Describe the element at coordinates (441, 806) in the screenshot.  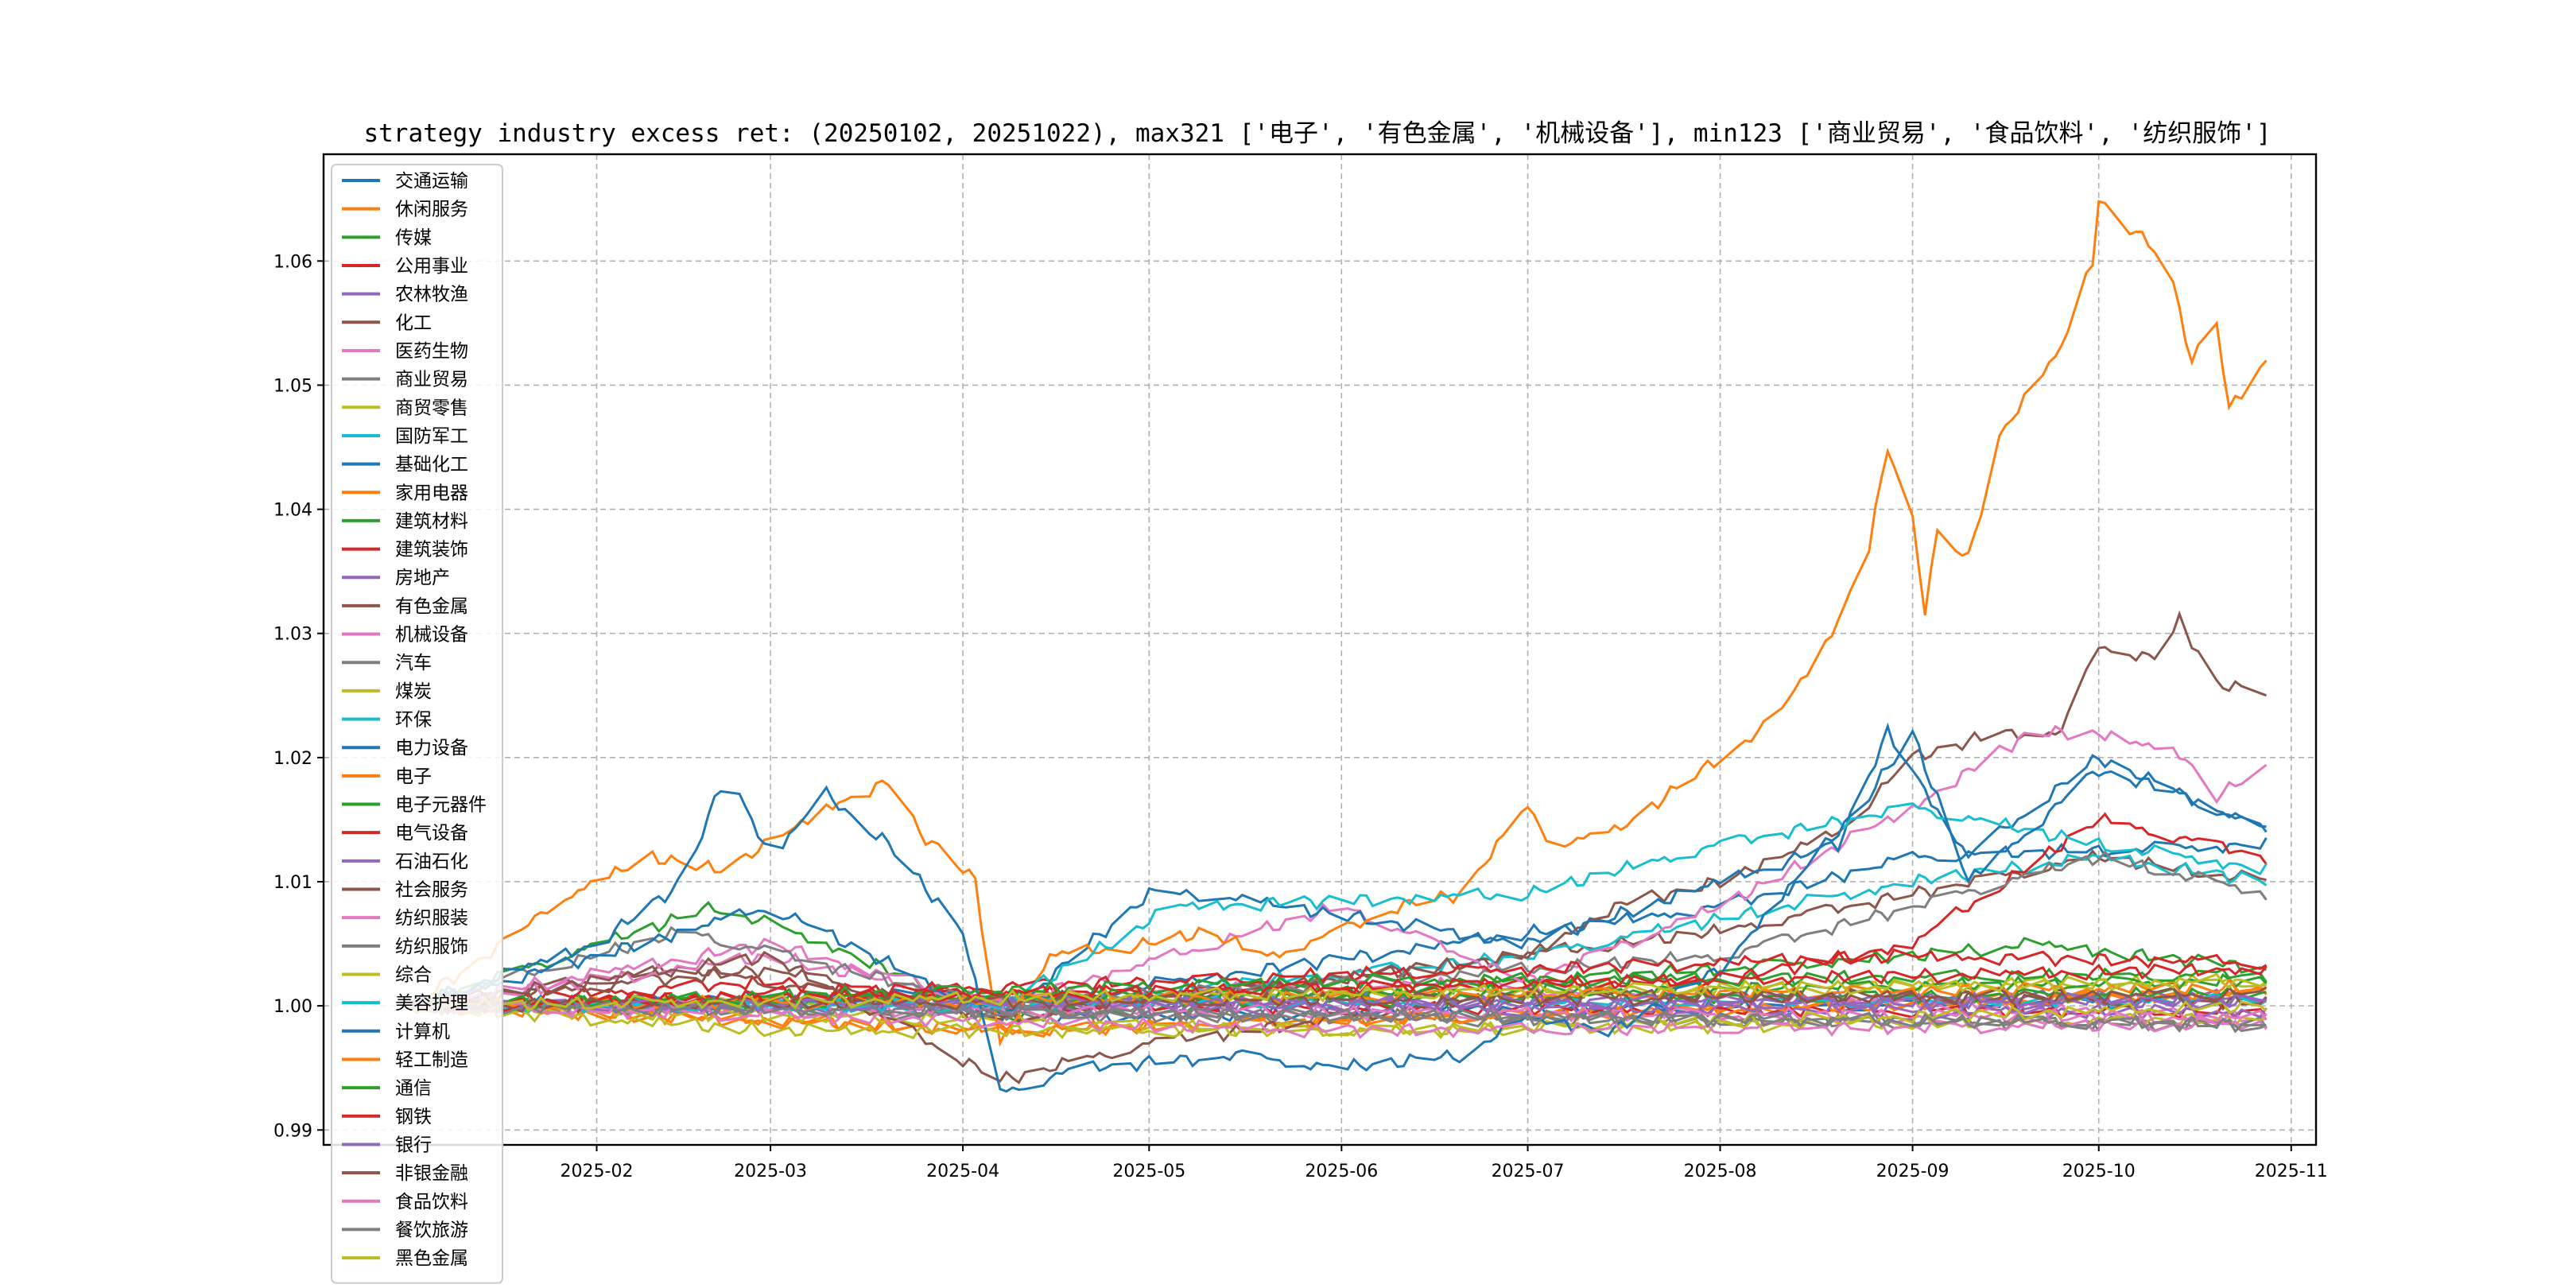
I see `legend-label: 电子元器件` at that location.